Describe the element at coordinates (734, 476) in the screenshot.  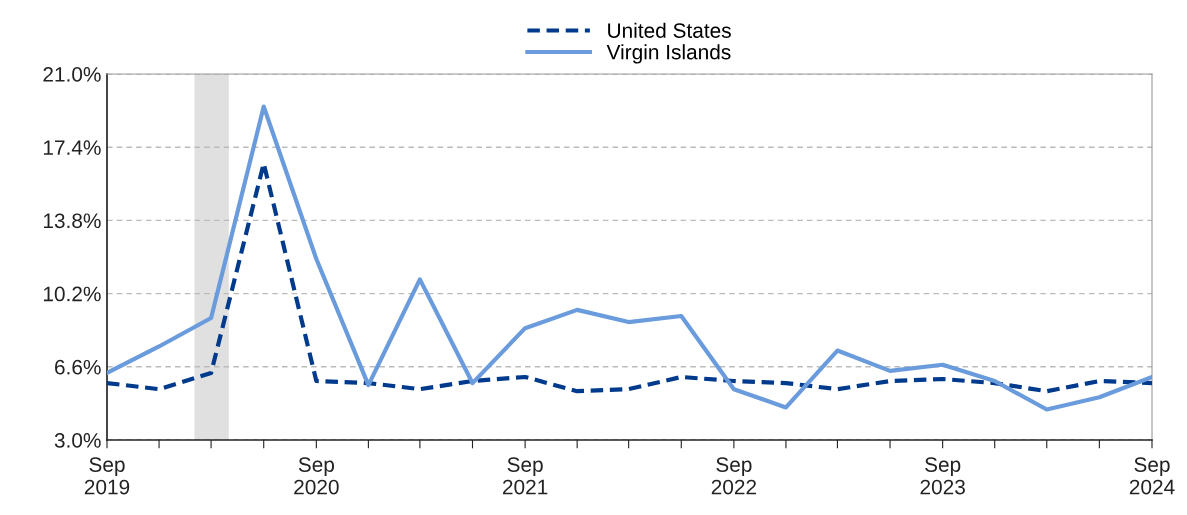
I see `x-tick-label: Sep 2022` at that location.